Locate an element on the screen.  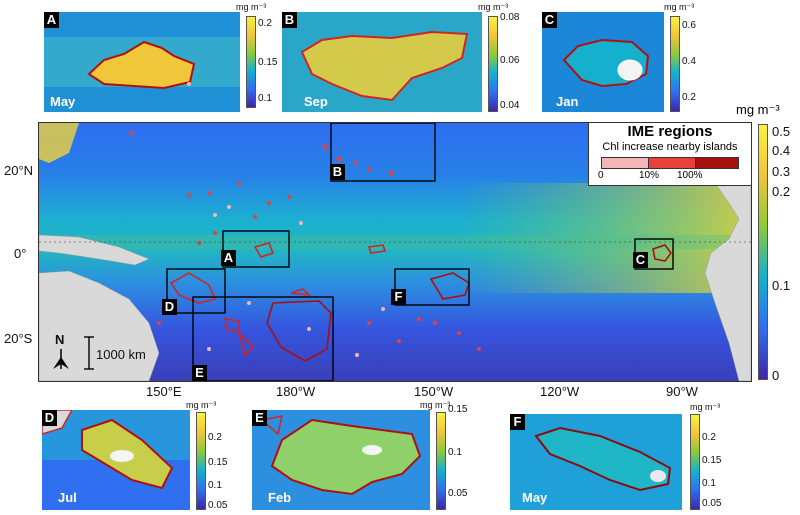
inset-f-tick: 0.05 is located at coordinates (712, 503).